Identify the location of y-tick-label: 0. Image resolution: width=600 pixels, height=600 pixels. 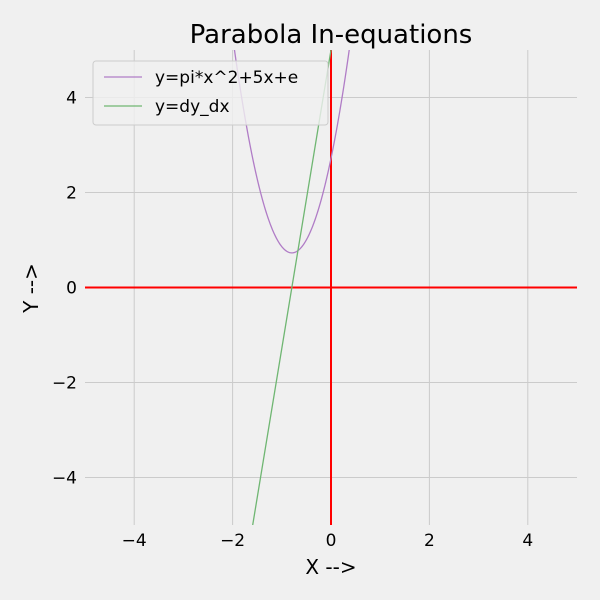
(71, 289).